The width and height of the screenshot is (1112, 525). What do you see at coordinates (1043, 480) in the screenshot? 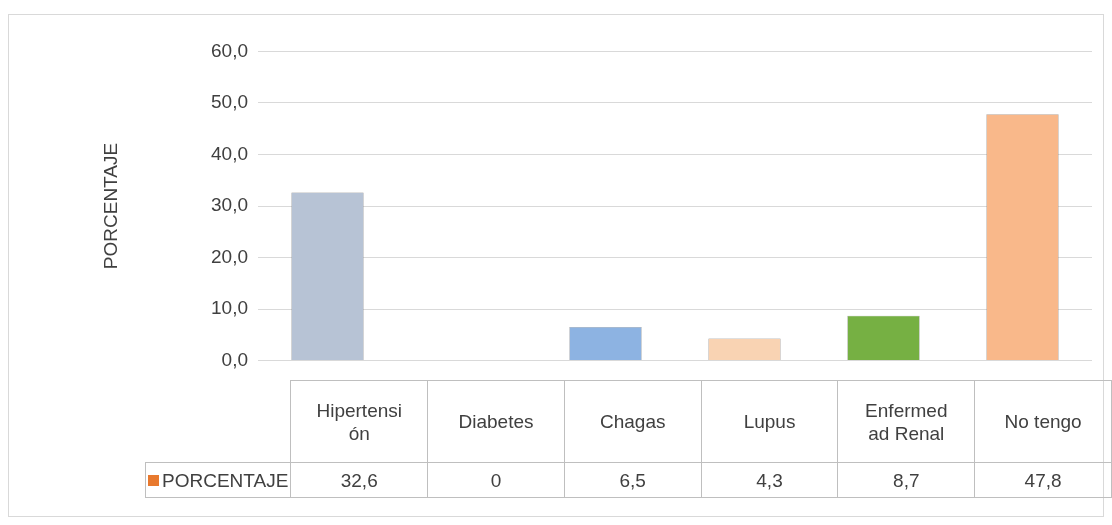
I see `data-label: 47,8` at bounding box center [1043, 480].